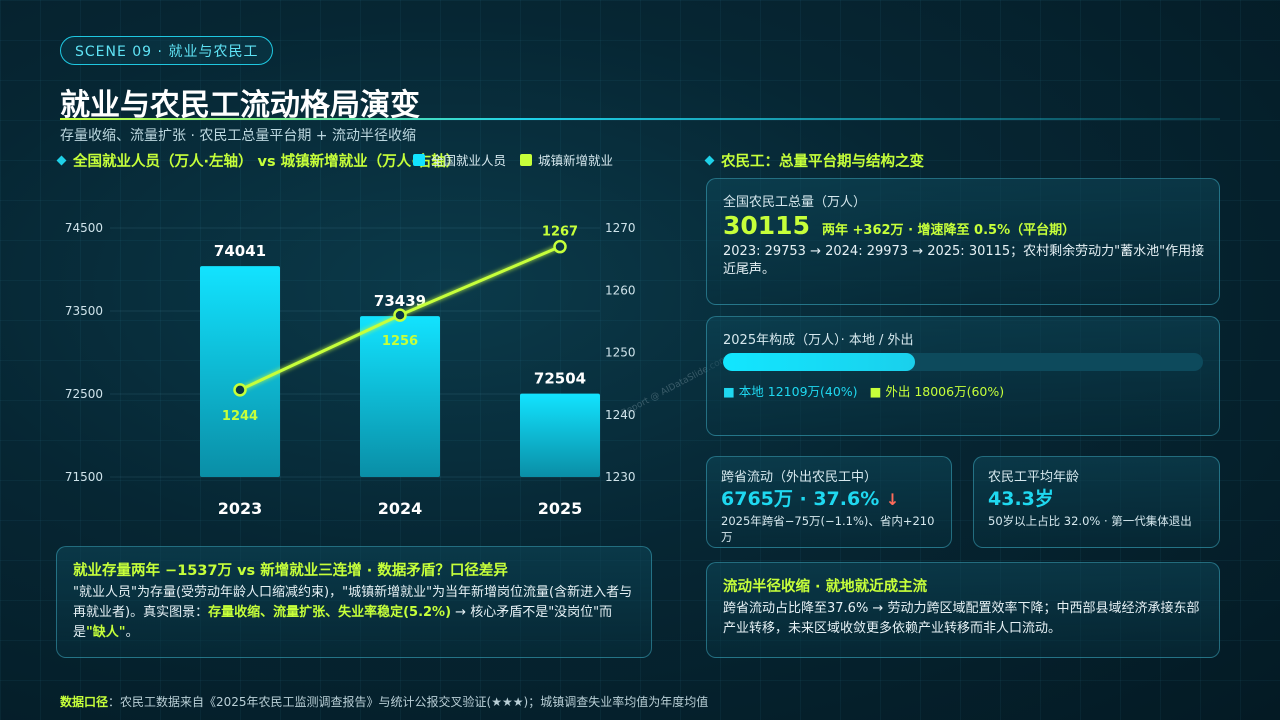 The image size is (1280, 720). I want to click on insight-left-title: 就业存量两年 −1537万 vs 新增就业三连增 · 数据矛盾？口径差异, so click(290, 571).